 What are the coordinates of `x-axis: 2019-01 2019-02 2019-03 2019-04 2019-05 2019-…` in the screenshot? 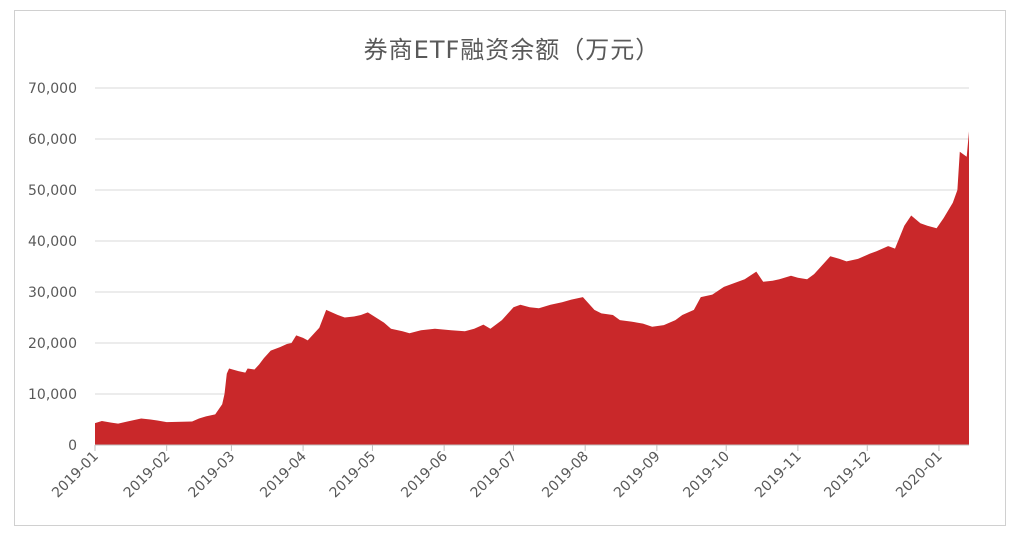 It's located at (509, 473).